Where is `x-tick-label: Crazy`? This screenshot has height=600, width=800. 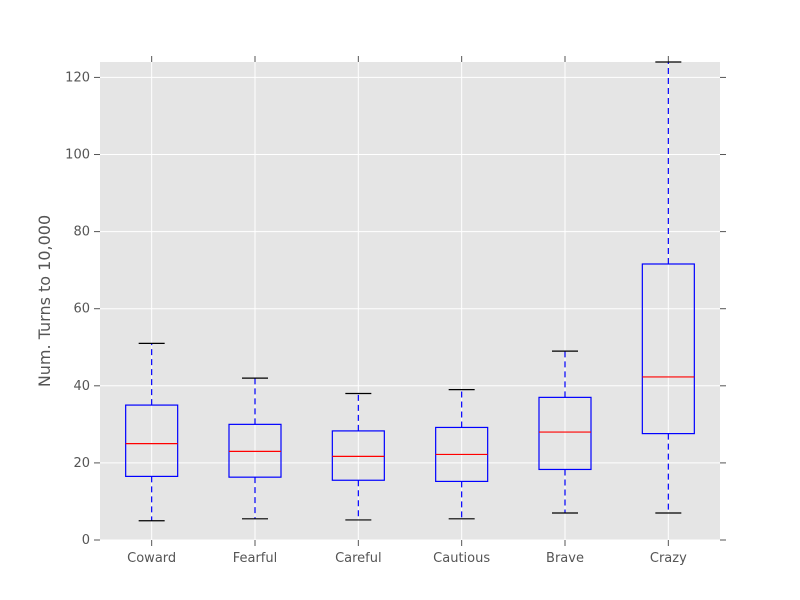
x-tick-label: Crazy is located at coordinates (668, 558).